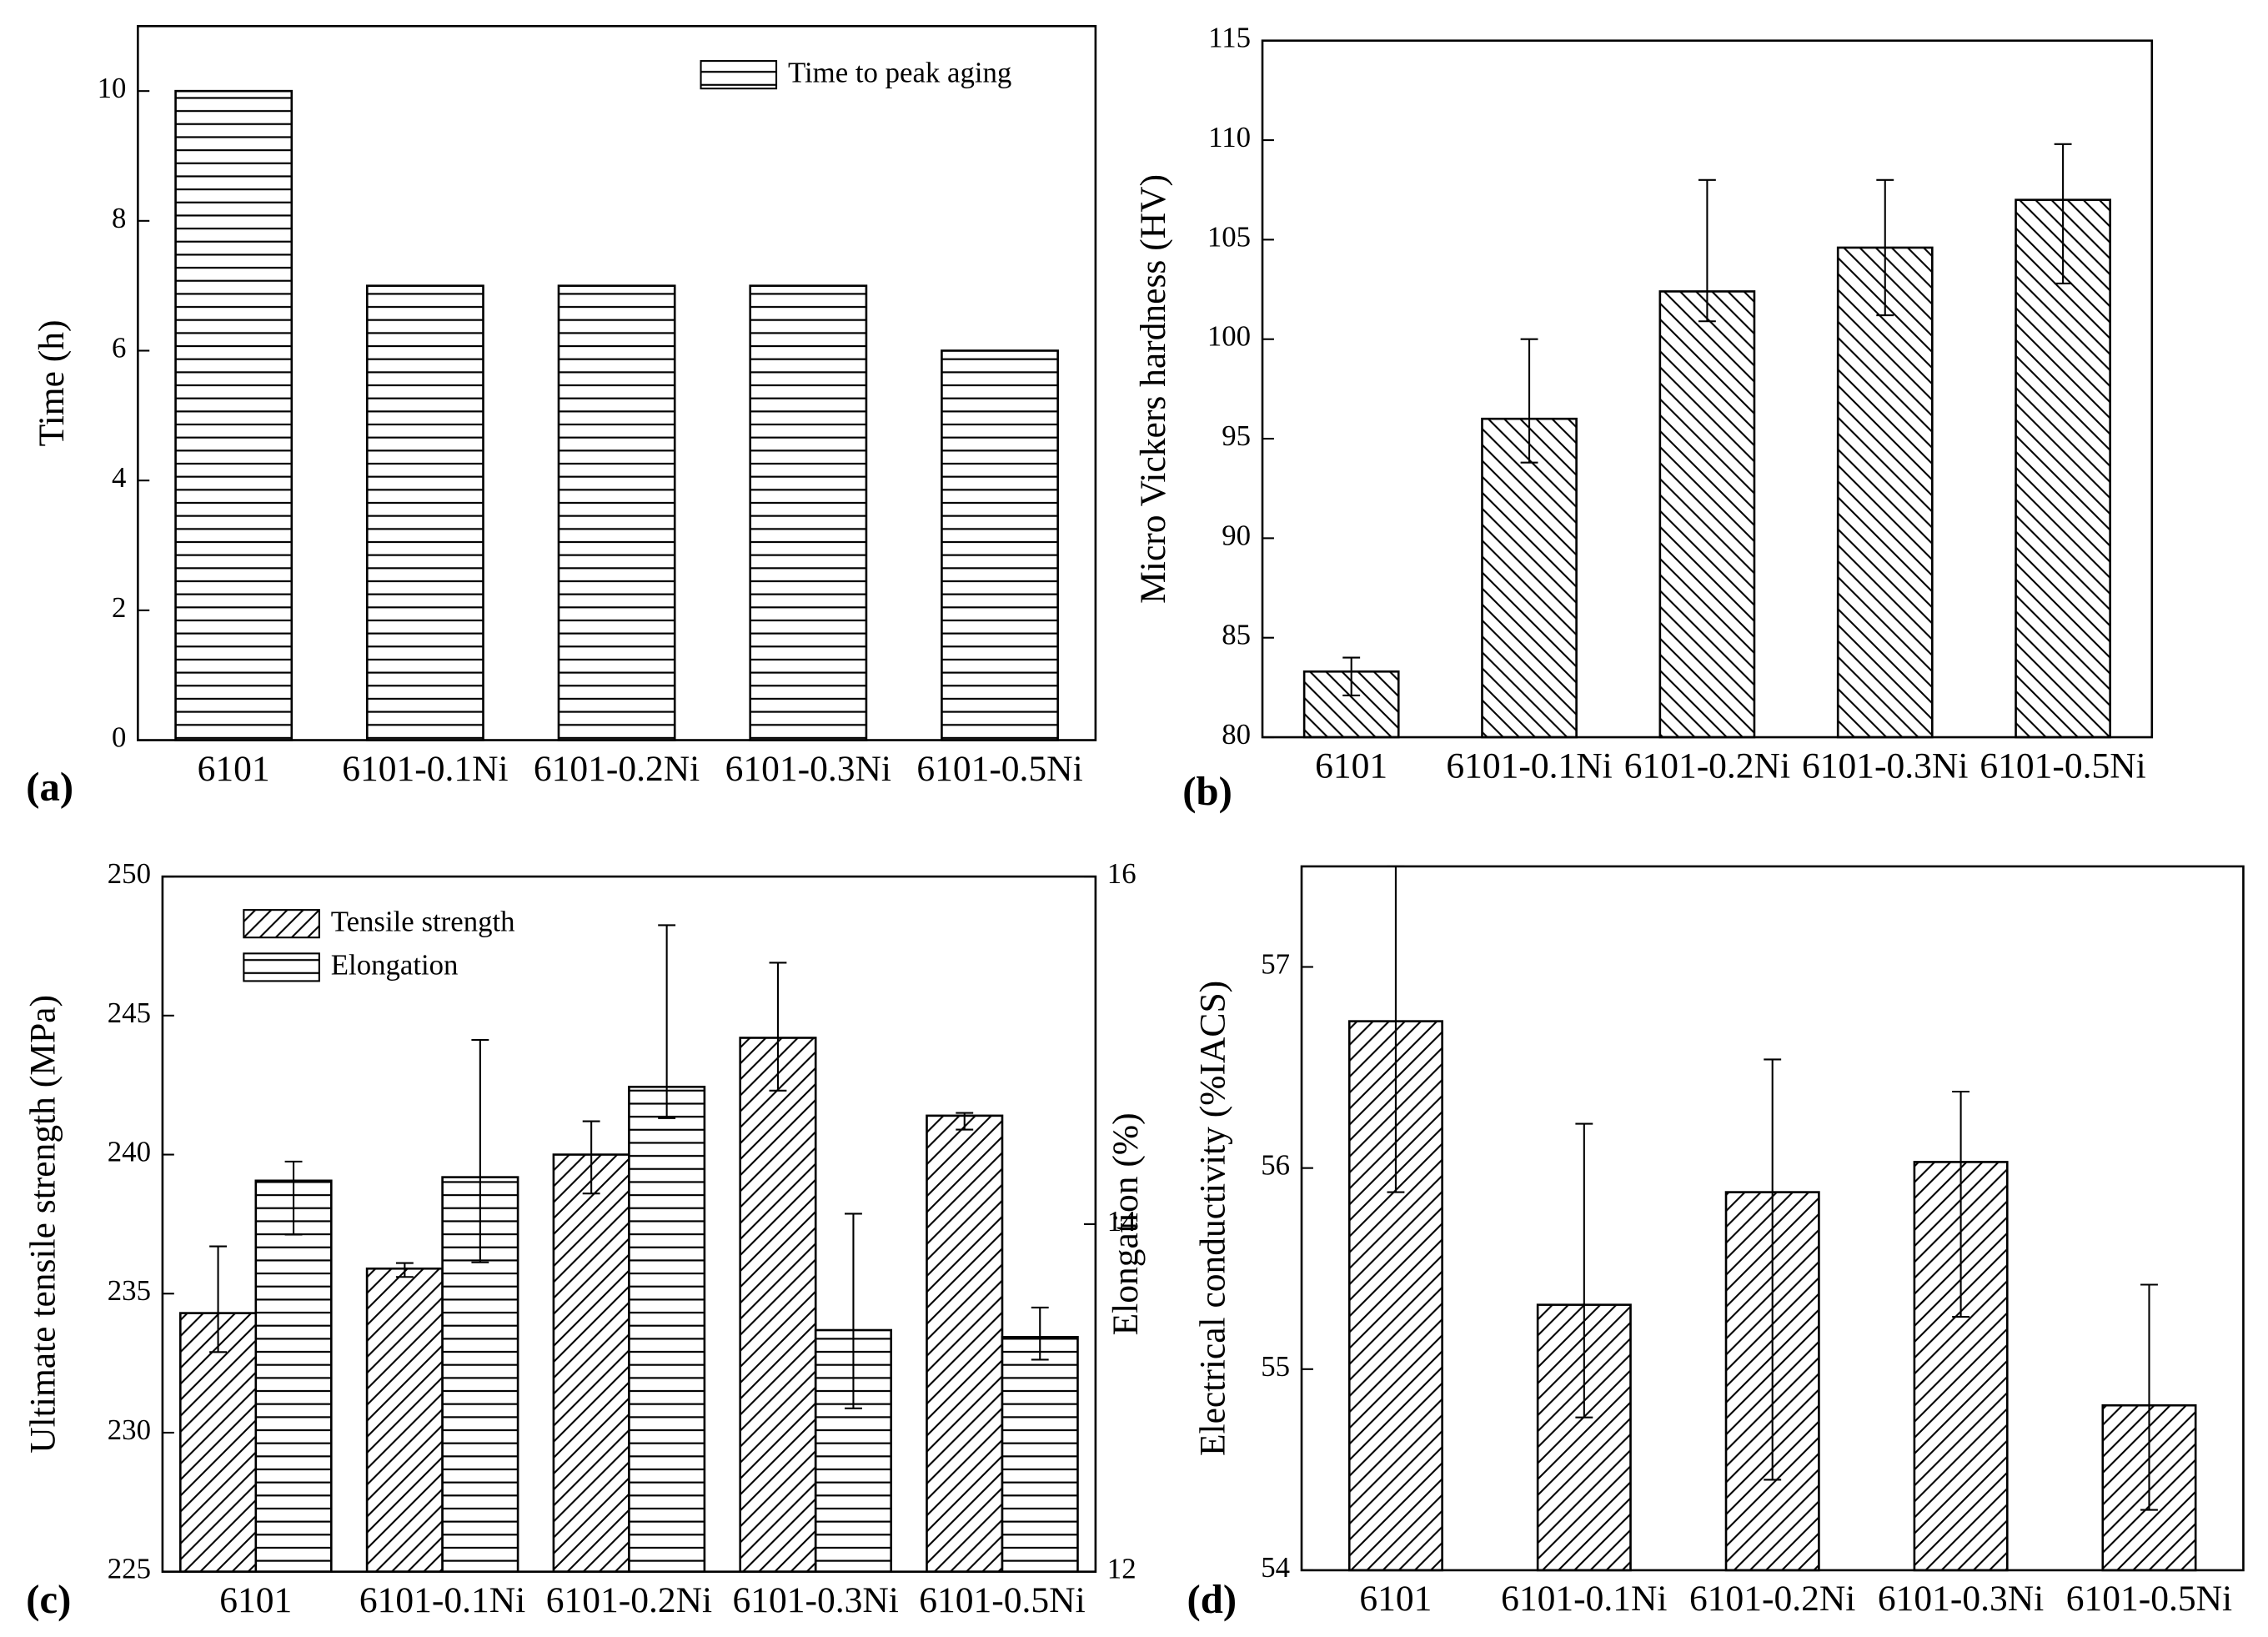 The image size is (2268, 1637). What do you see at coordinates (1212, 1599) in the screenshot?
I see `panel-label: (d)` at bounding box center [1212, 1599].